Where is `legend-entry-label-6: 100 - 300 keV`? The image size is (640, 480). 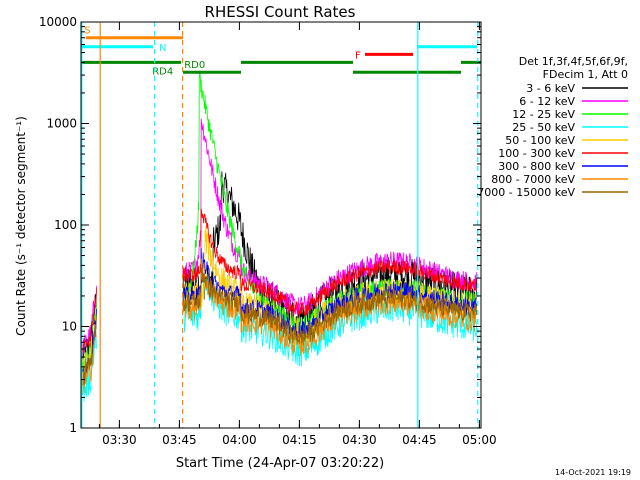
legend-entry-label-6: 100 - 300 keV is located at coordinates (536, 153).